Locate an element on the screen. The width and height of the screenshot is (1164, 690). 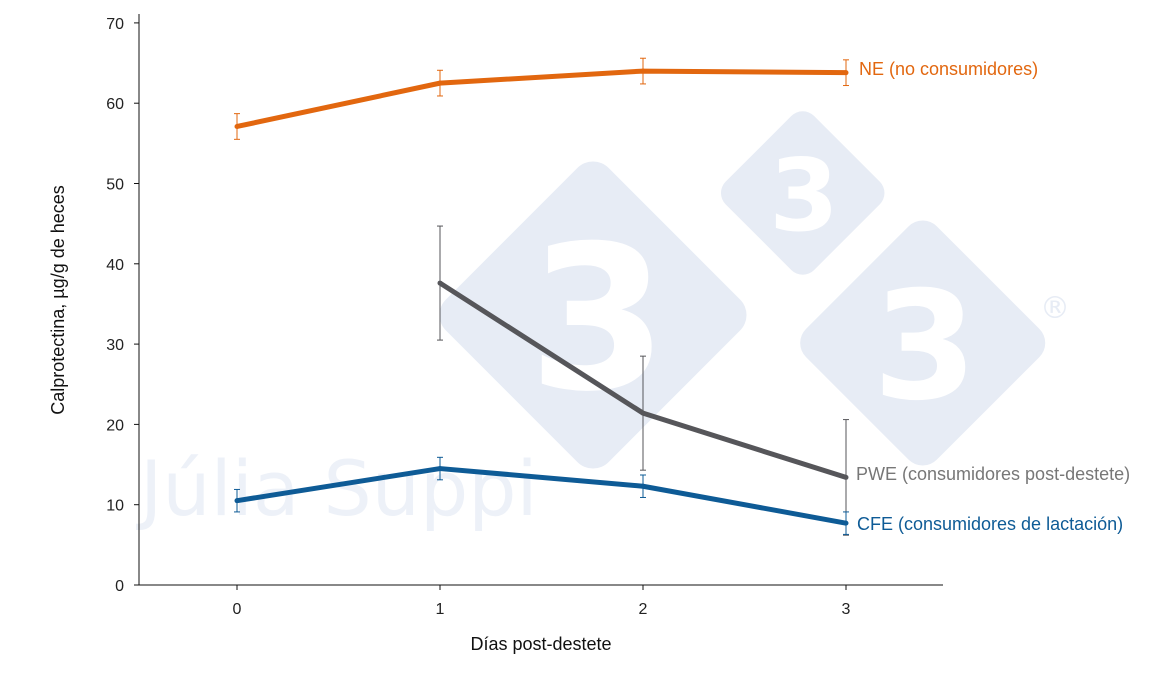
watermark-digit-small: 3 is located at coordinates (804, 195).